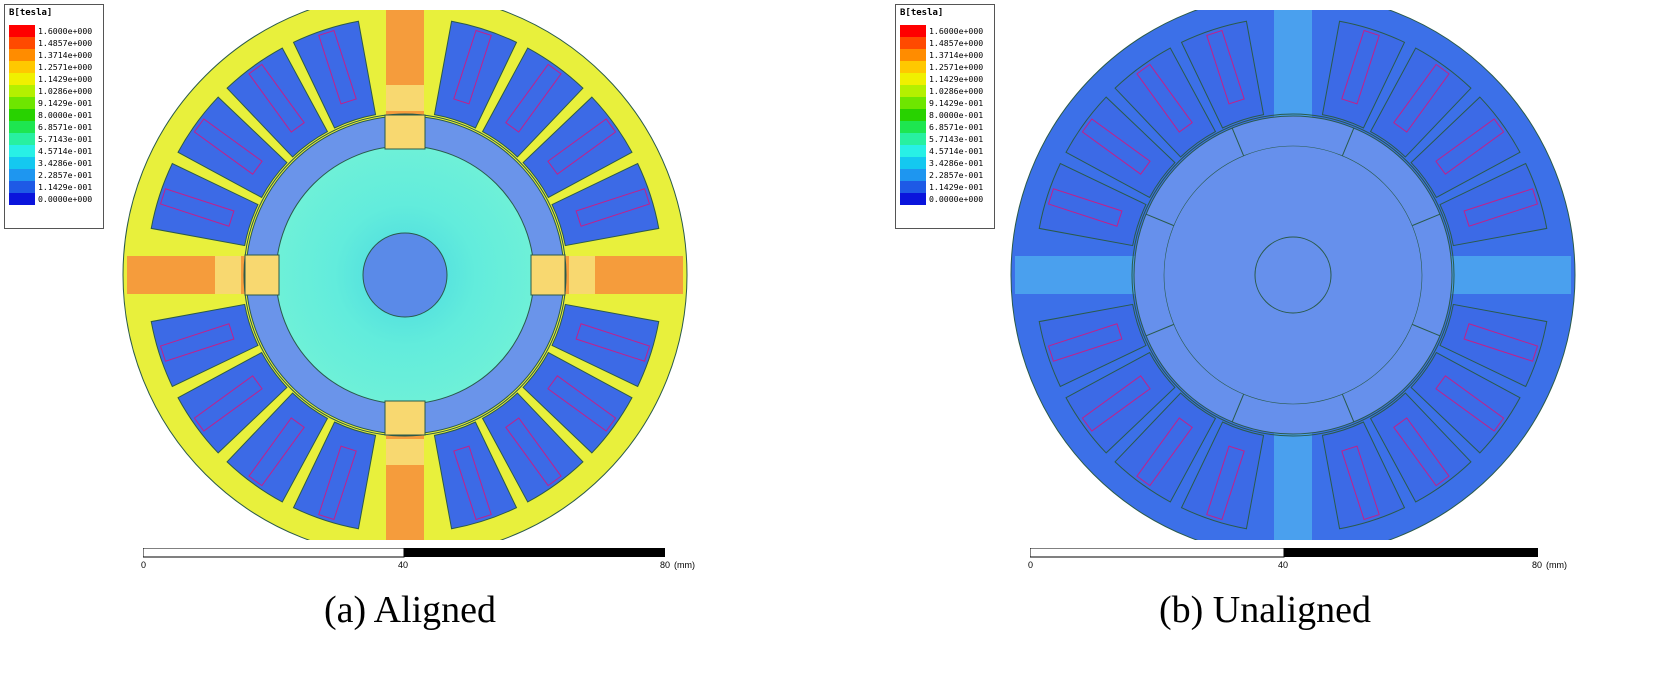 The height and width of the screenshot is (678, 1665). I want to click on scale-tick-80: 80, so click(1537, 565).